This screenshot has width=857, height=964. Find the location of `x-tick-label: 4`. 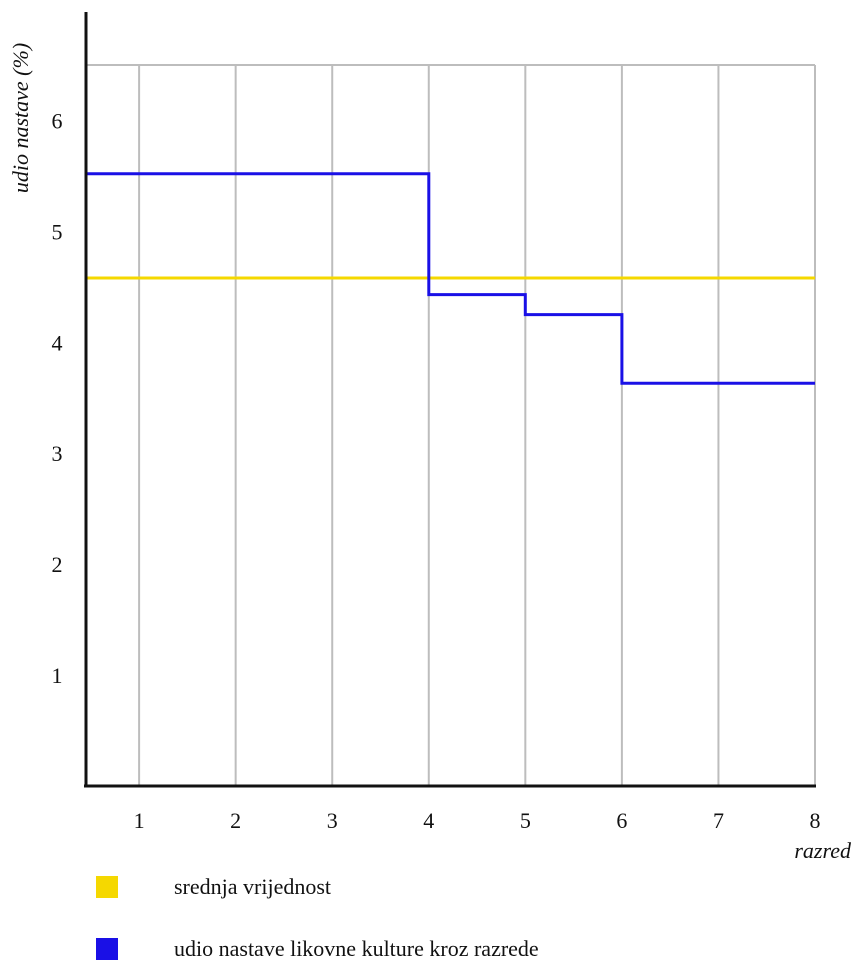

x-tick-label: 4 is located at coordinates (428, 820).